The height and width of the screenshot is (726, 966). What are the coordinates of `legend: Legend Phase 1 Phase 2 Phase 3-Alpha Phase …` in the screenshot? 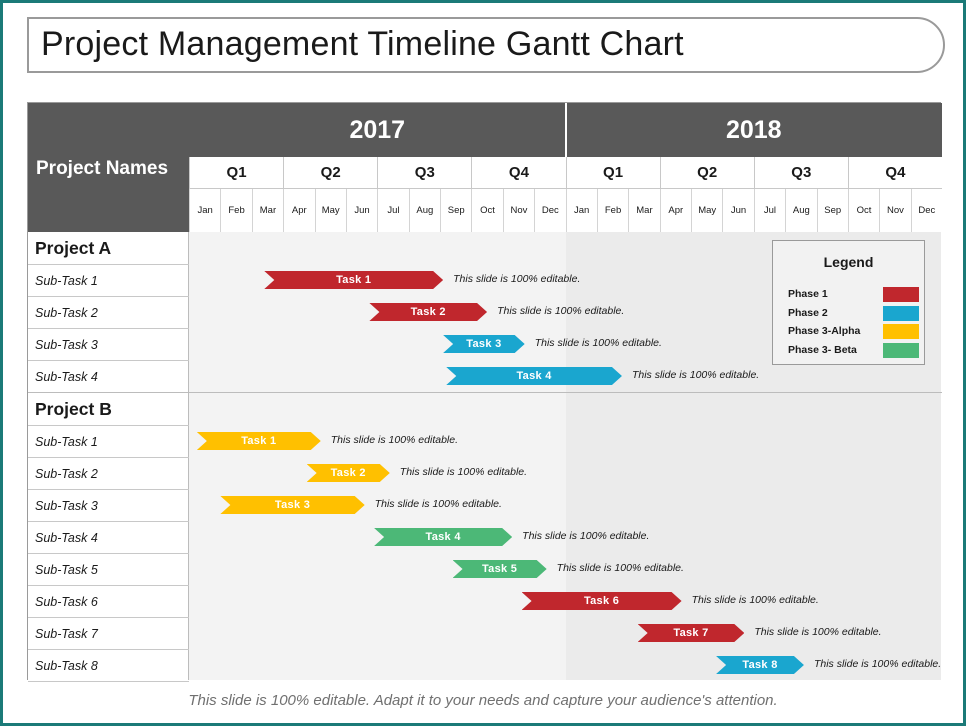 It's located at (848, 302).